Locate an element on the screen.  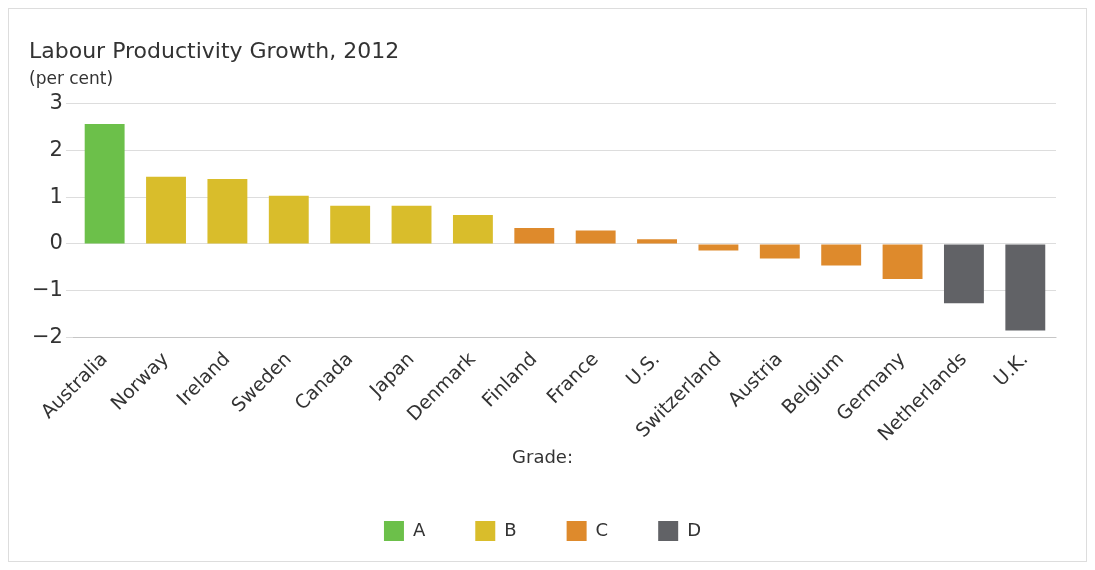
legend-label: B is located at coordinates (510, 529).